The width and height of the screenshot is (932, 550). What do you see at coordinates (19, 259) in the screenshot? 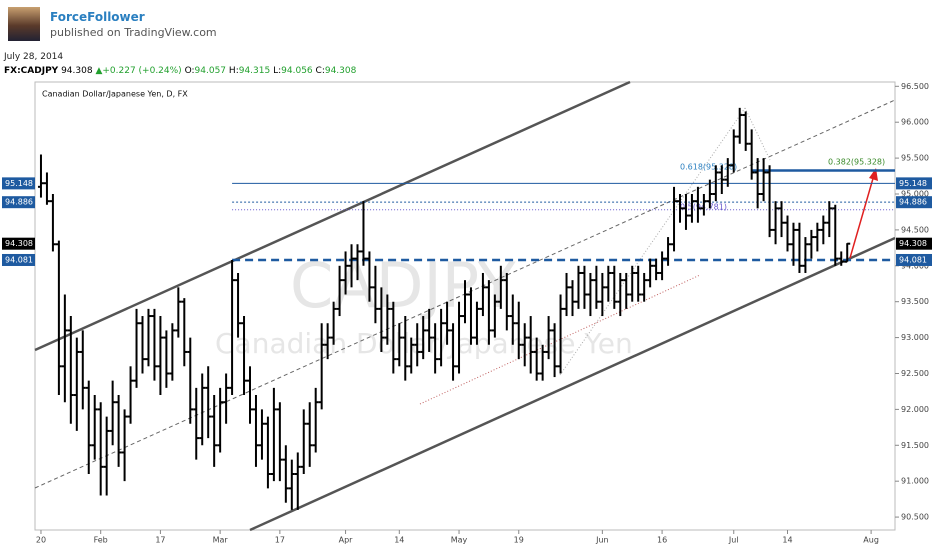
I see `price-label: 94.081` at bounding box center [19, 259].